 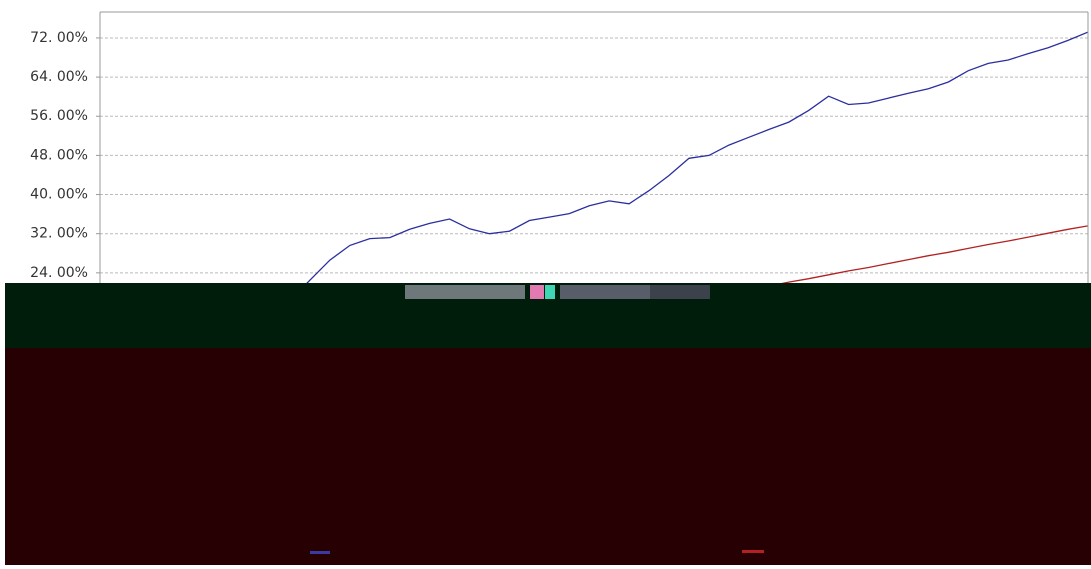 I want to click on y-tick-label: 48. 00%, so click(x=59, y=155).